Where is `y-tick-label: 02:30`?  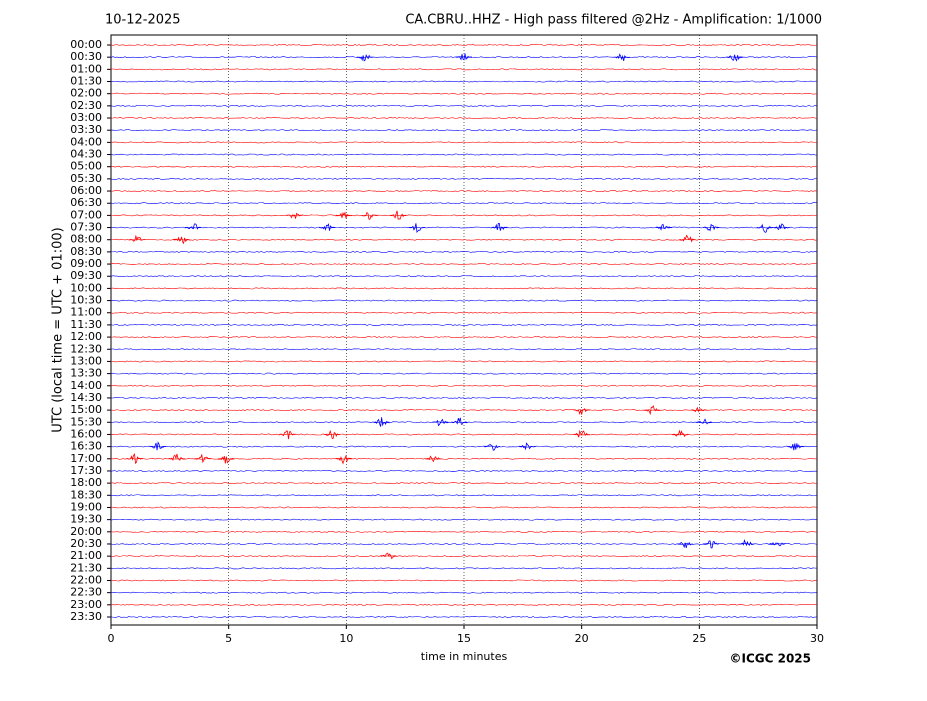
y-tick-label: 02:30 is located at coordinates (86, 105).